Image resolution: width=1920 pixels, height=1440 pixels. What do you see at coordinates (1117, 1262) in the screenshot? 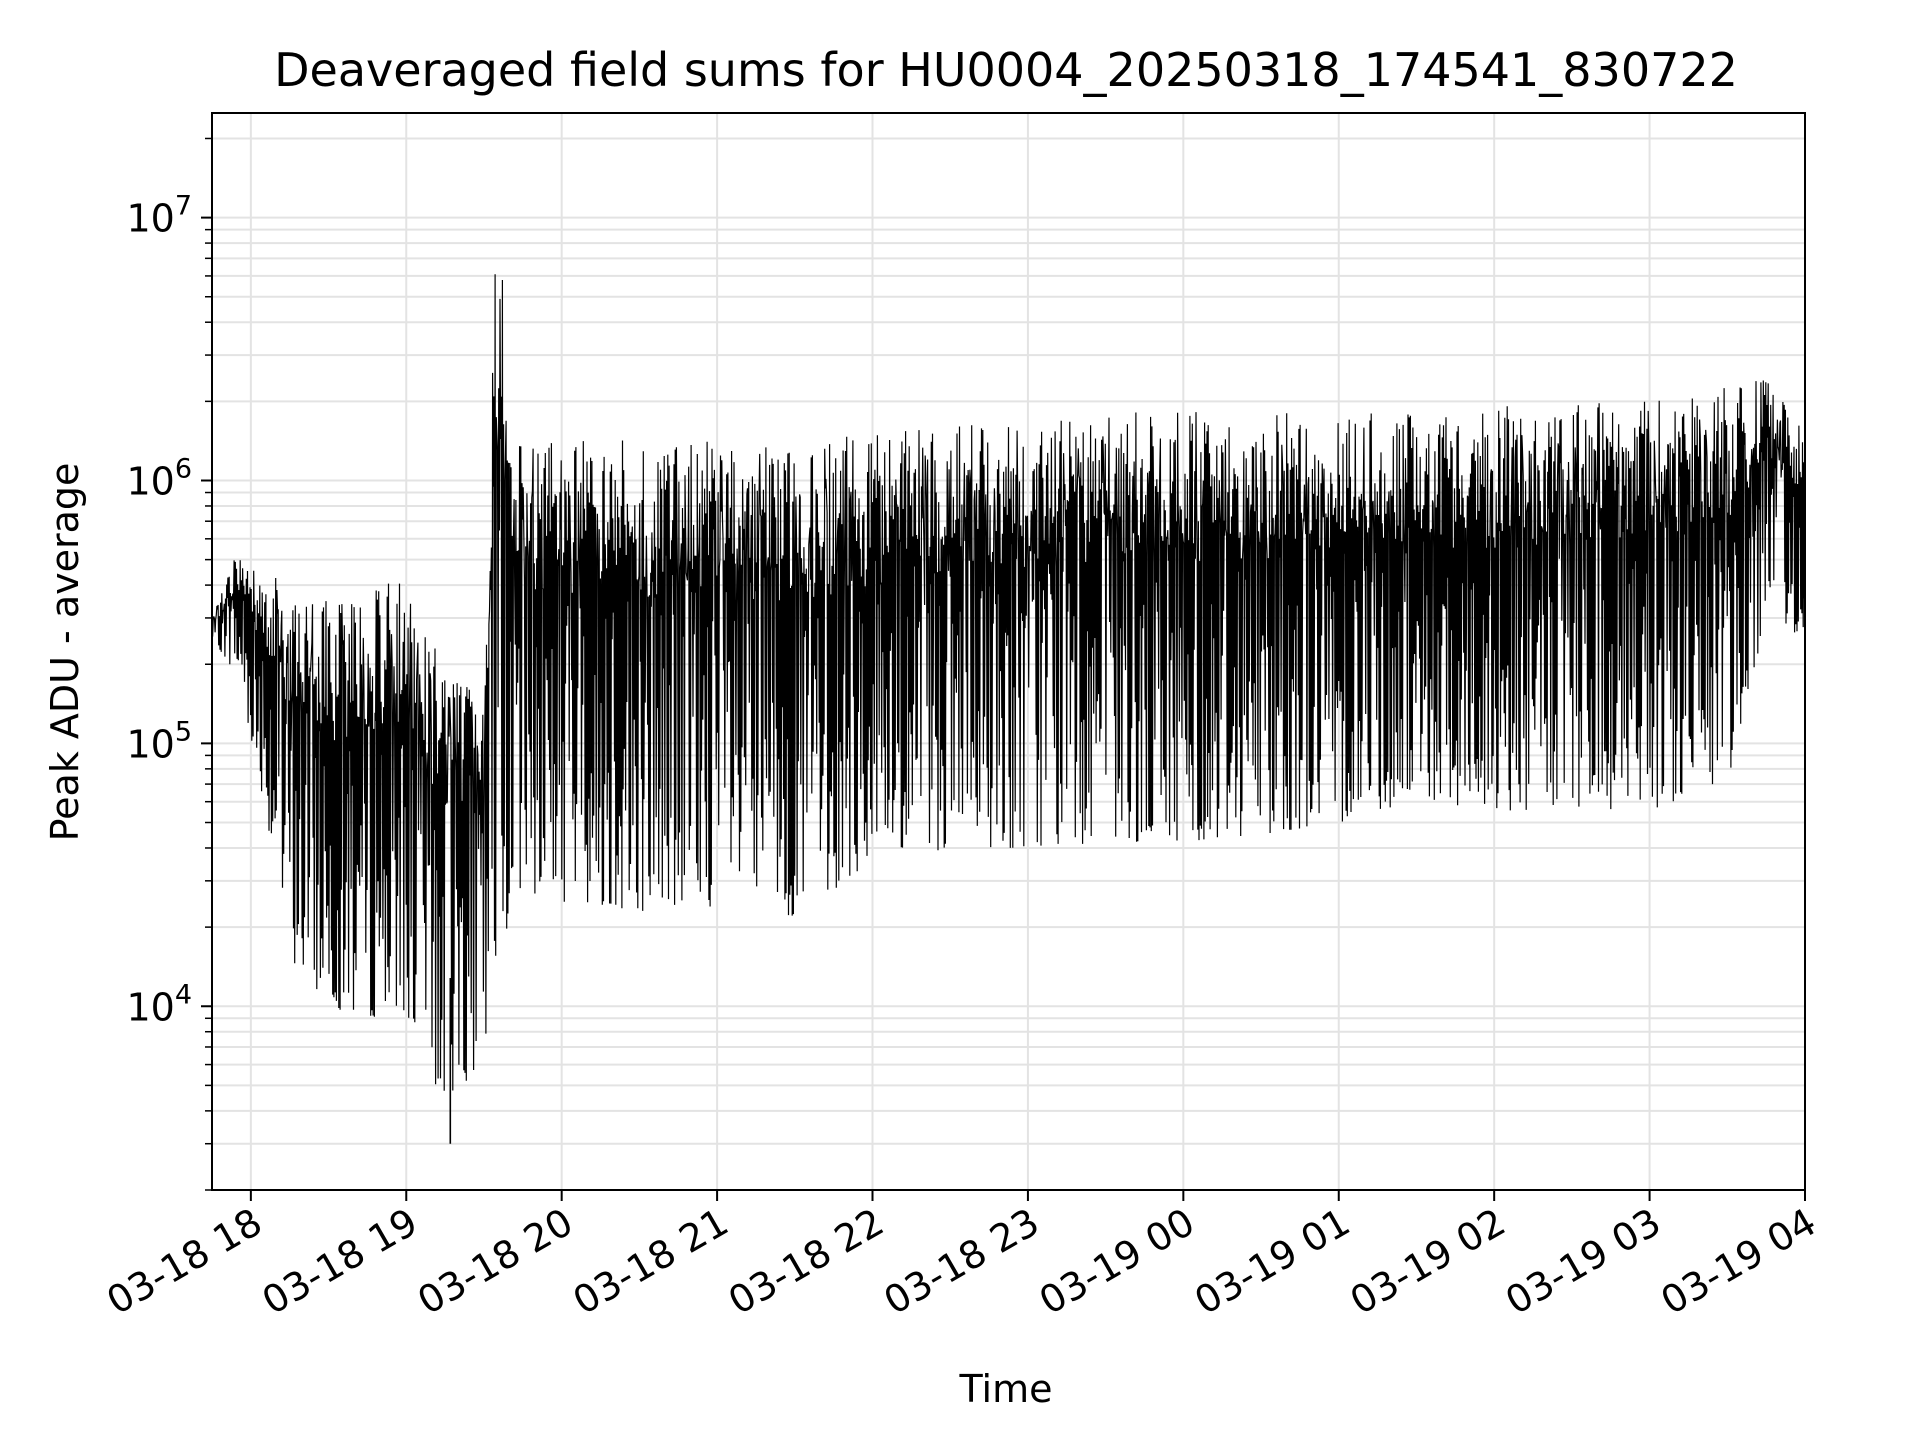
I see `x-tick-label: 03-19 00` at bounding box center [1117, 1262].